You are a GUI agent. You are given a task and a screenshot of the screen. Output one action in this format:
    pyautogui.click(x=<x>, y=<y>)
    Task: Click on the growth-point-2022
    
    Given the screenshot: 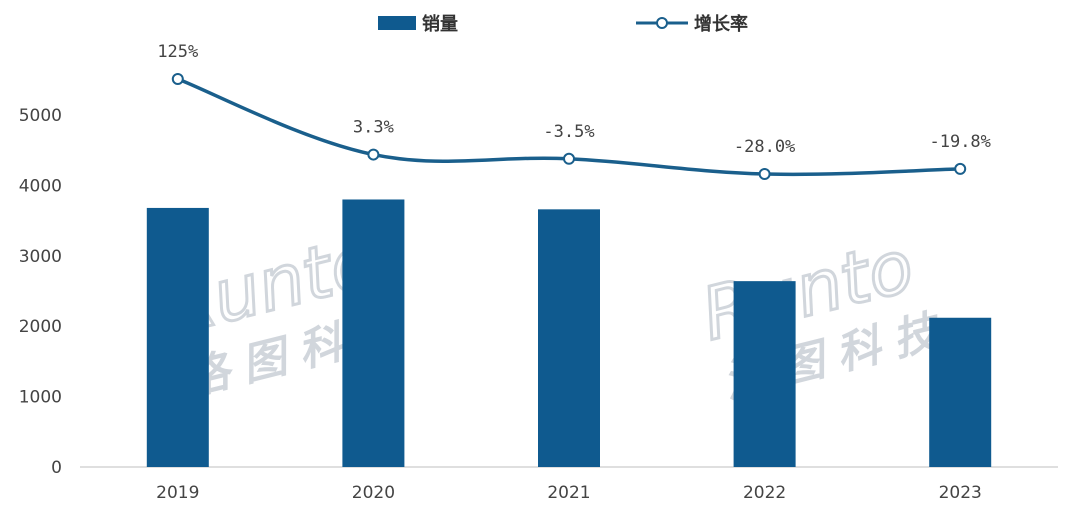 What is the action you would take?
    pyautogui.click(x=764, y=174)
    